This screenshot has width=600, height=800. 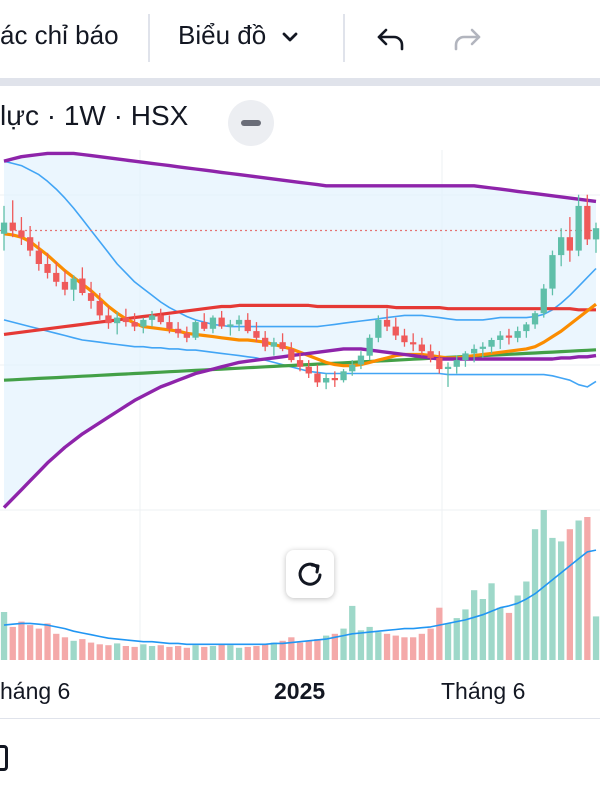 I want to click on reset-chart-button, so click(x=310, y=574).